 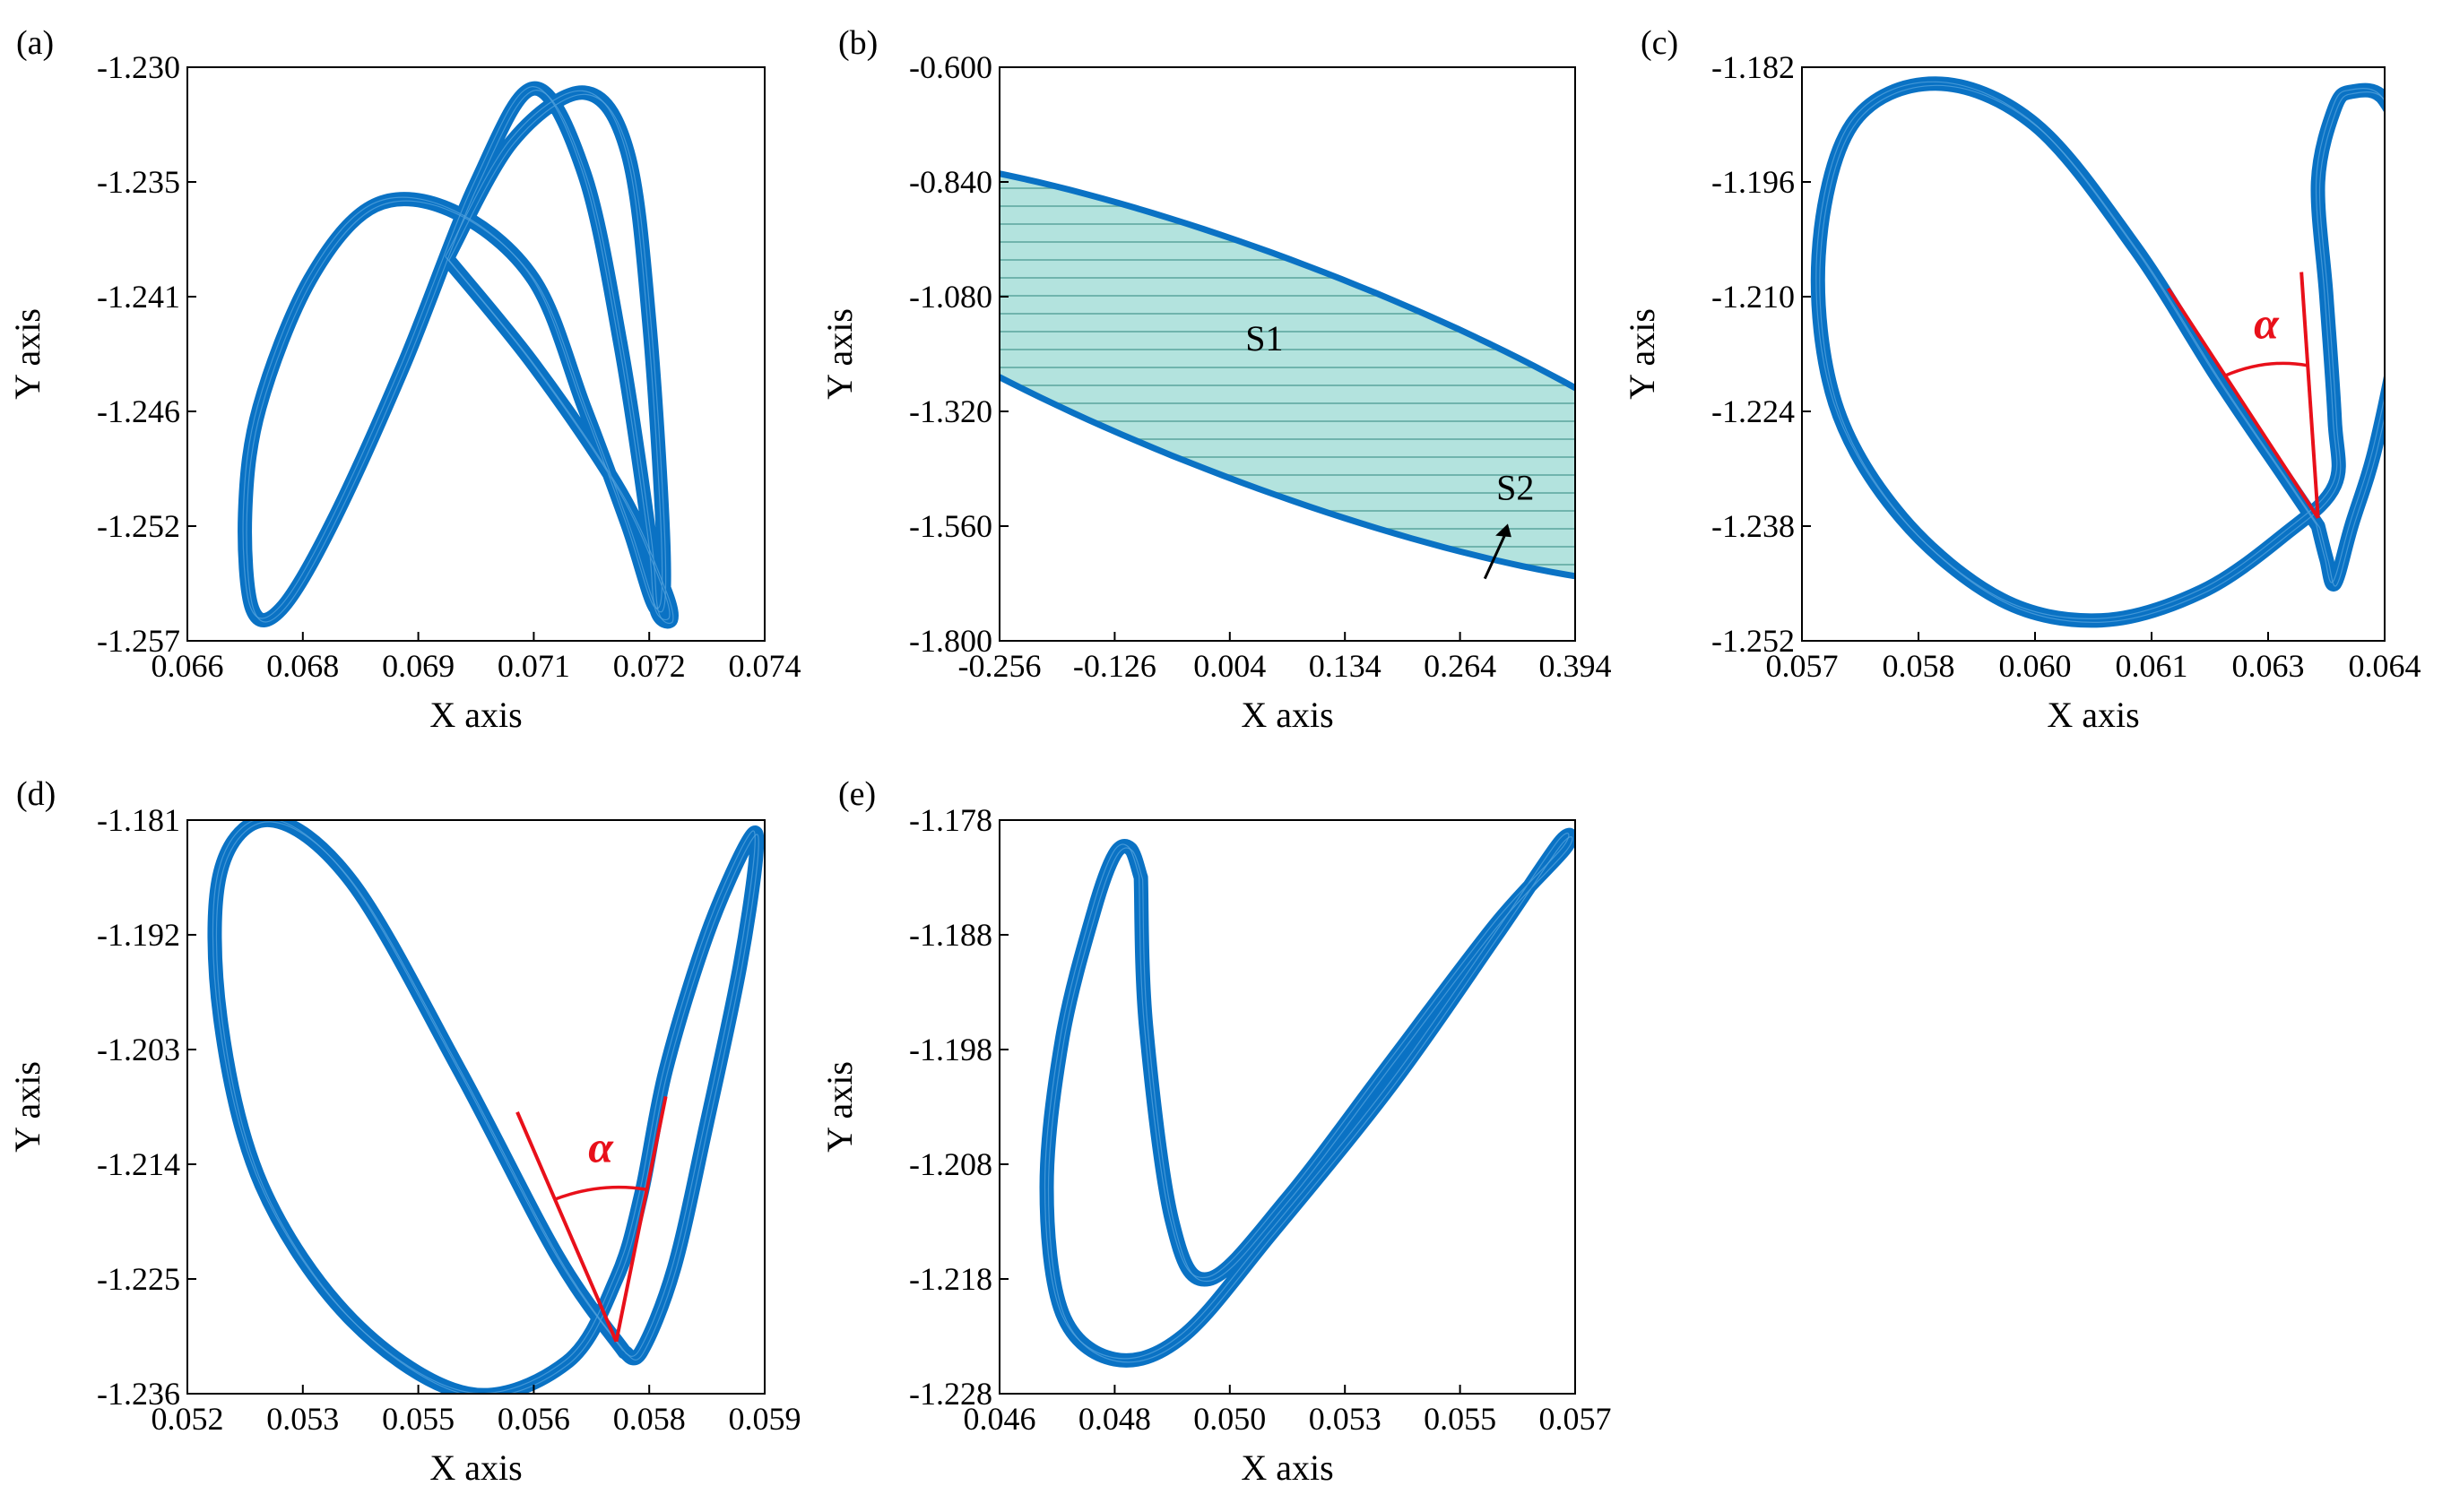 I want to click on attractor-ellipse, so click(x=1287, y=375).